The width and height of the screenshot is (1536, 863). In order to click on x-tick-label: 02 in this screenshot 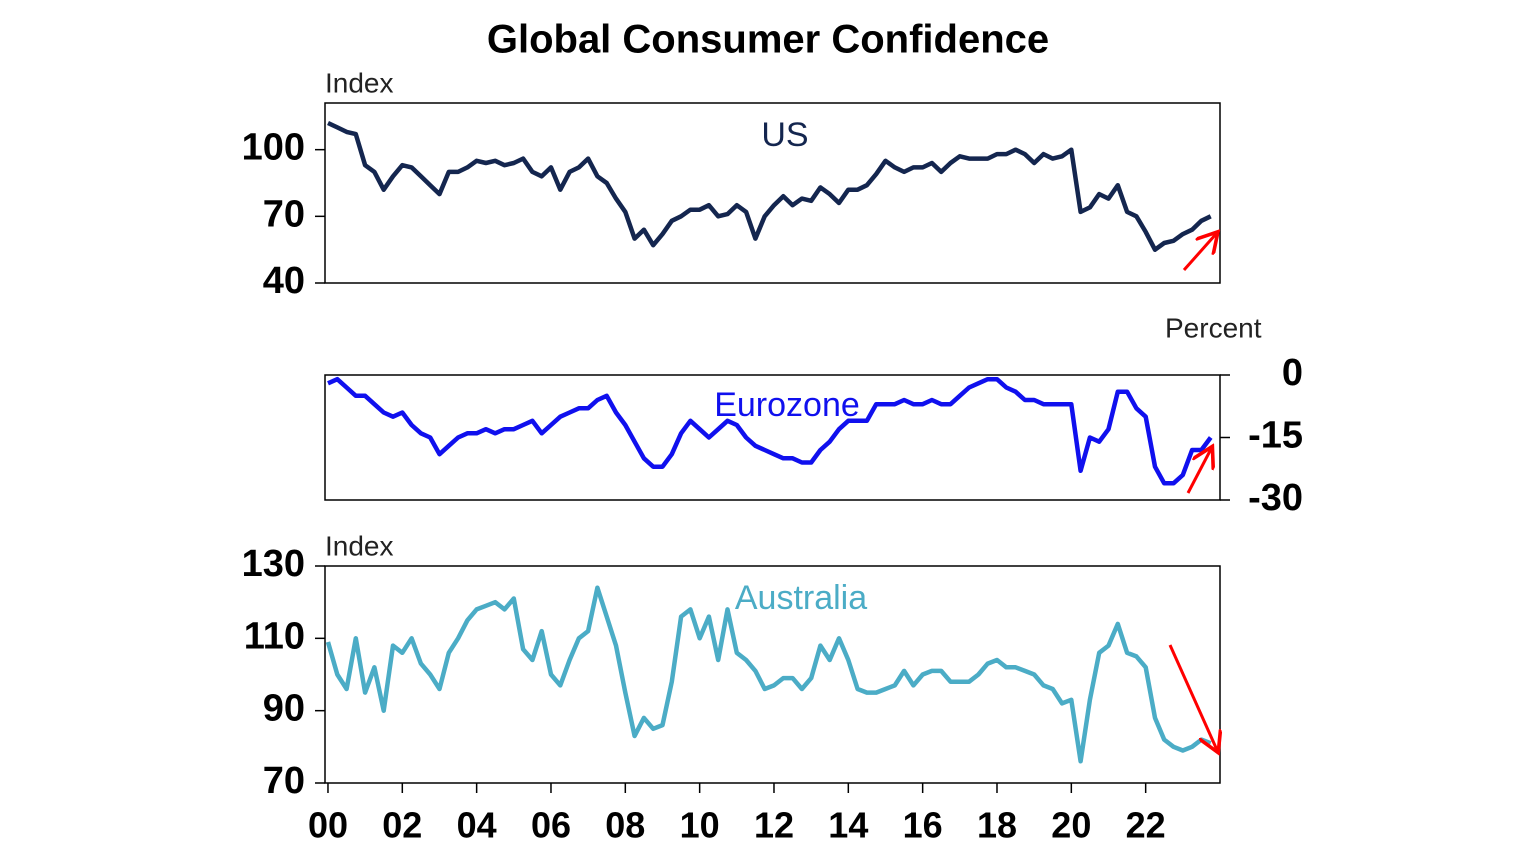, I will do `click(402, 825)`.